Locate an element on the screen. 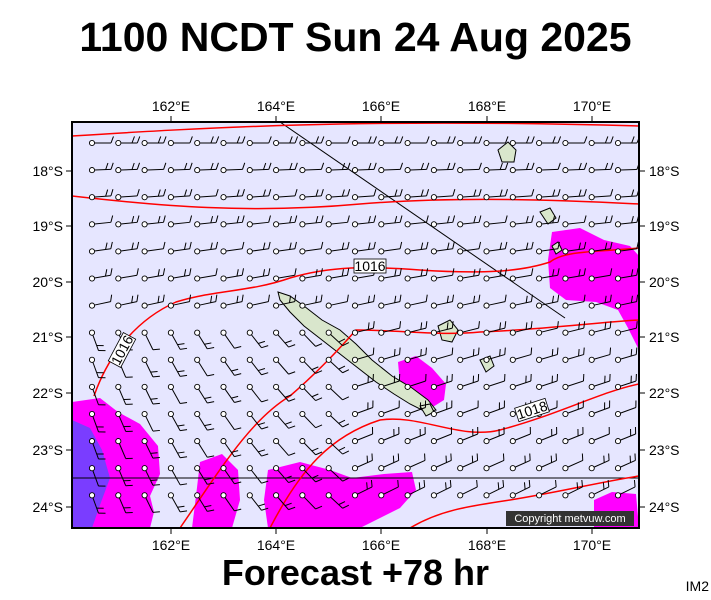 The width and height of the screenshot is (711, 600). lat-label-right: 22°S is located at coordinates (664, 393).